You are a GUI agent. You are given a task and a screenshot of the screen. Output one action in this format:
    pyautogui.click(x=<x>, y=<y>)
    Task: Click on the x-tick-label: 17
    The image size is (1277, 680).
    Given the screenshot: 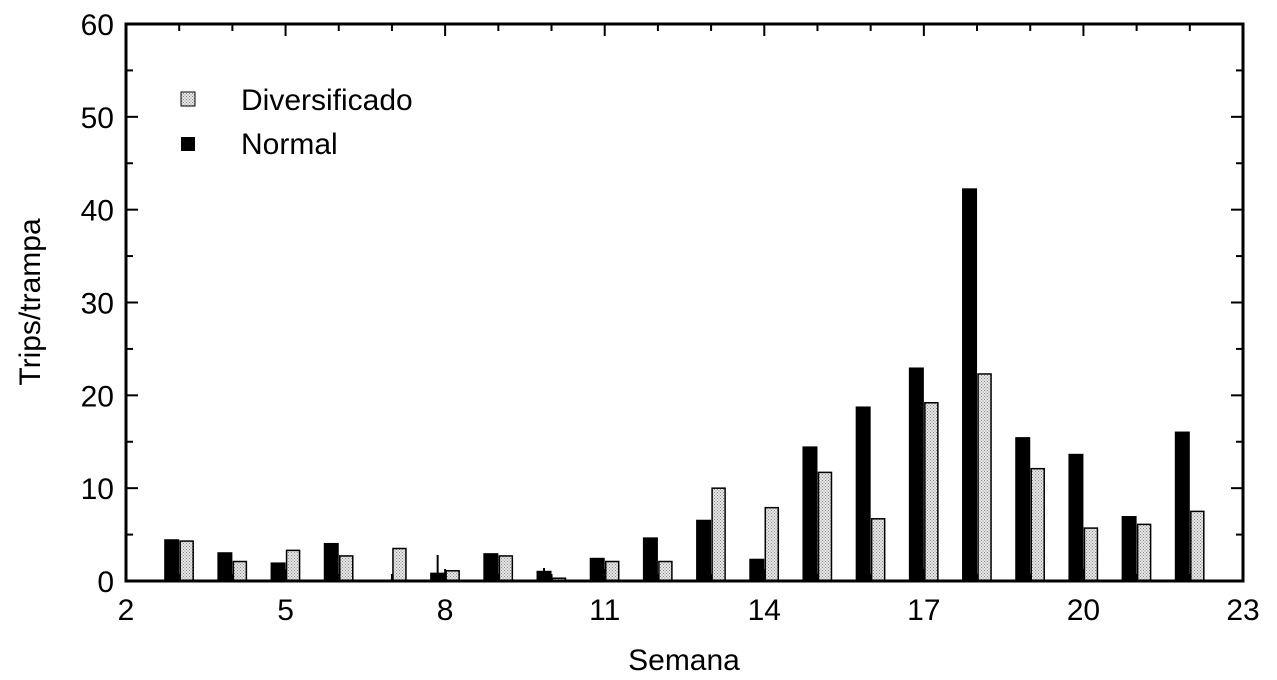 What is the action you would take?
    pyautogui.click(x=923, y=610)
    